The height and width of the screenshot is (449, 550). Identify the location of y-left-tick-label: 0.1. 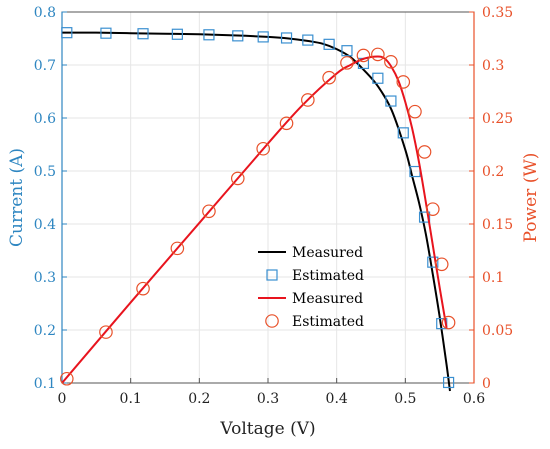
(45, 384).